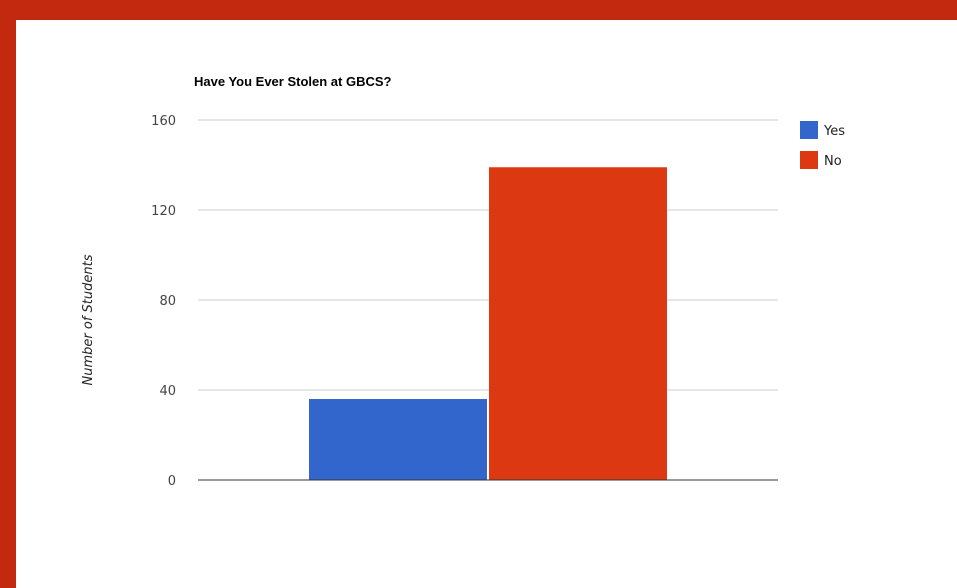 This screenshot has width=957, height=588. Describe the element at coordinates (822, 145) in the screenshot. I see `legend: Yes No` at that location.